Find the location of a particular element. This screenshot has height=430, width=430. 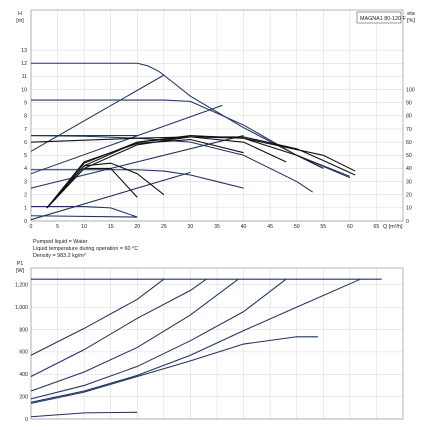

top-xtick-6: 30 is located at coordinates (191, 227).